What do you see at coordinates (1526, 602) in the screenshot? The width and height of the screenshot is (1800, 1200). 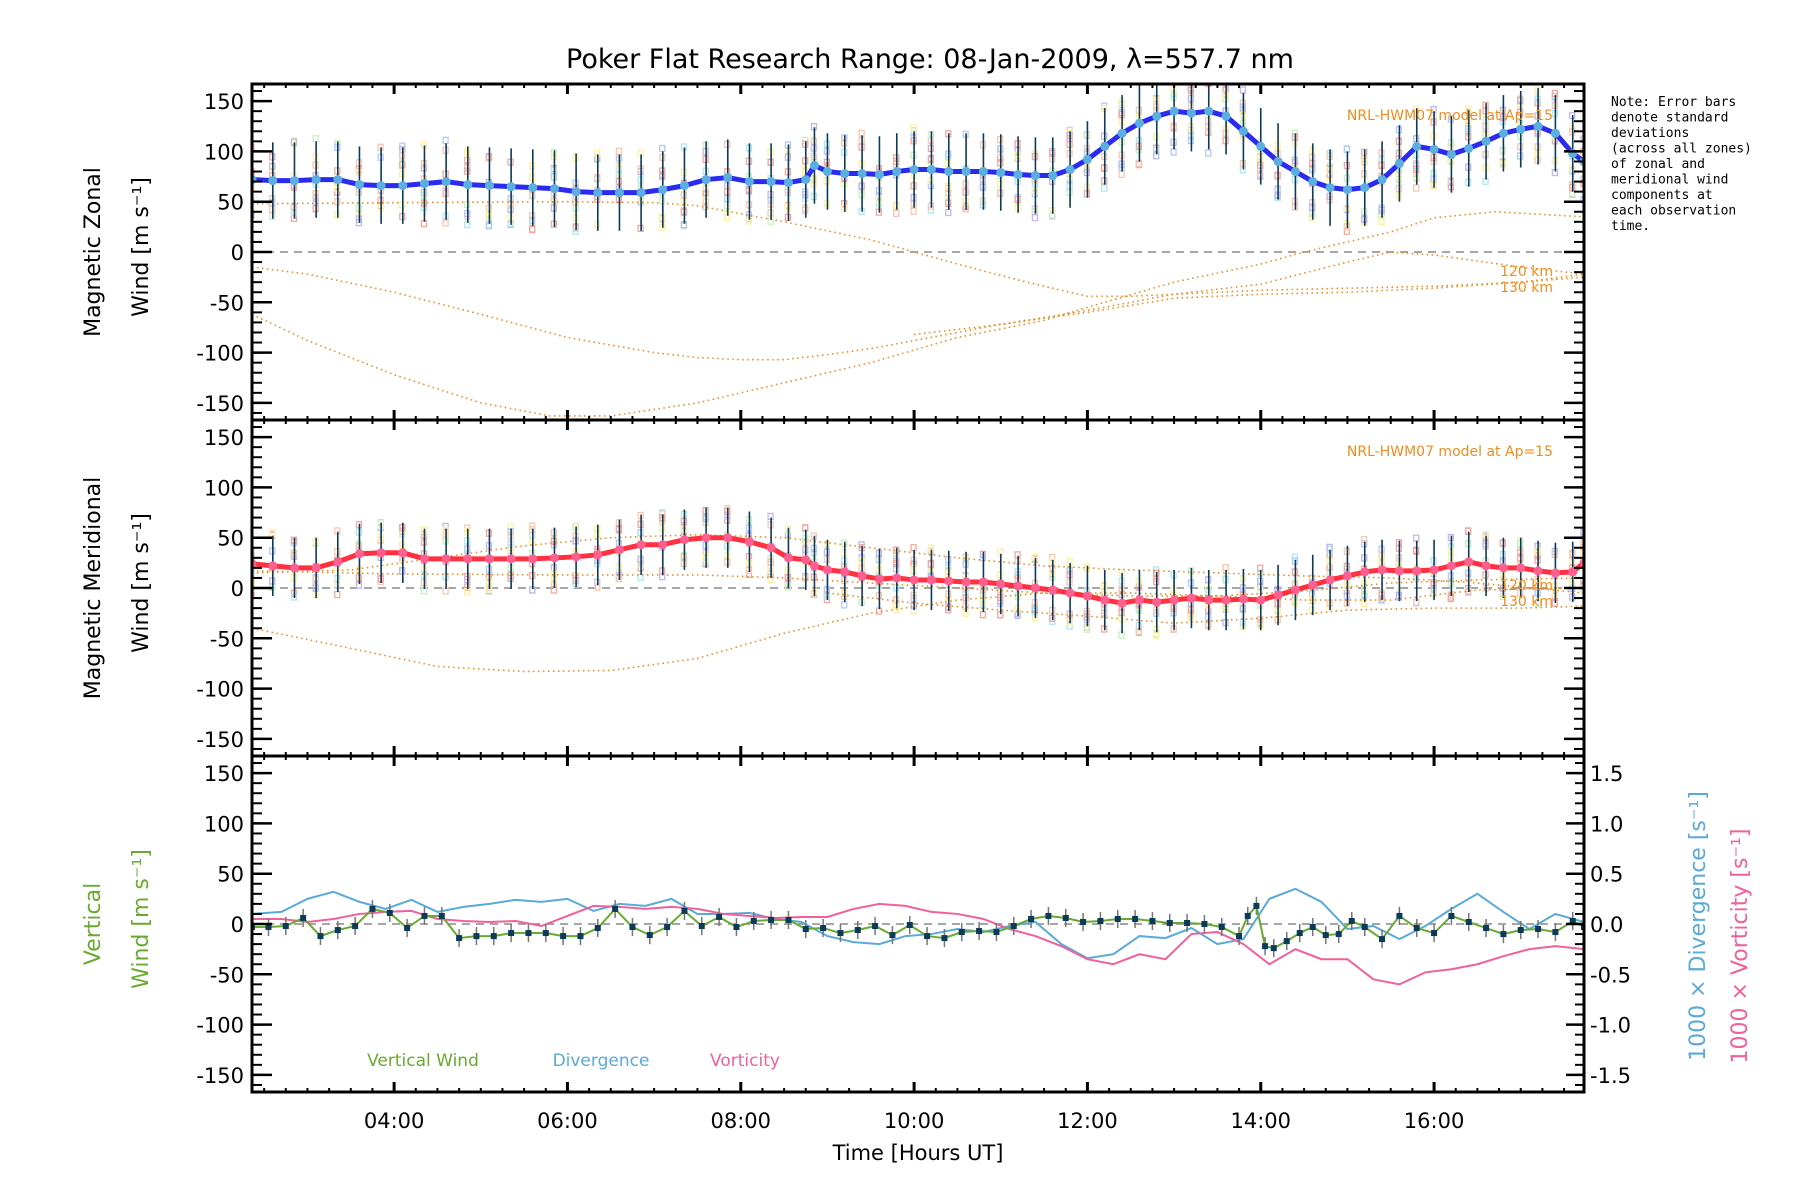 I see `altitude-label-130km: 130 km` at bounding box center [1526, 602].